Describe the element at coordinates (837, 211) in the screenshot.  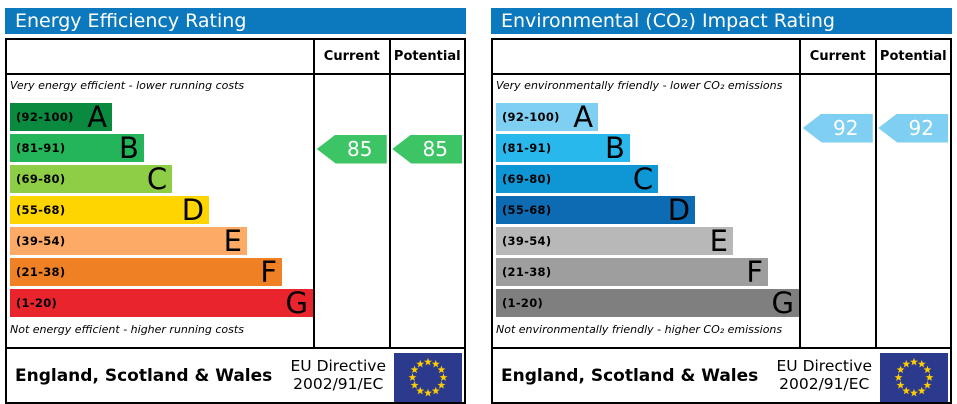
I see `current-rating-cell: 92` at that location.